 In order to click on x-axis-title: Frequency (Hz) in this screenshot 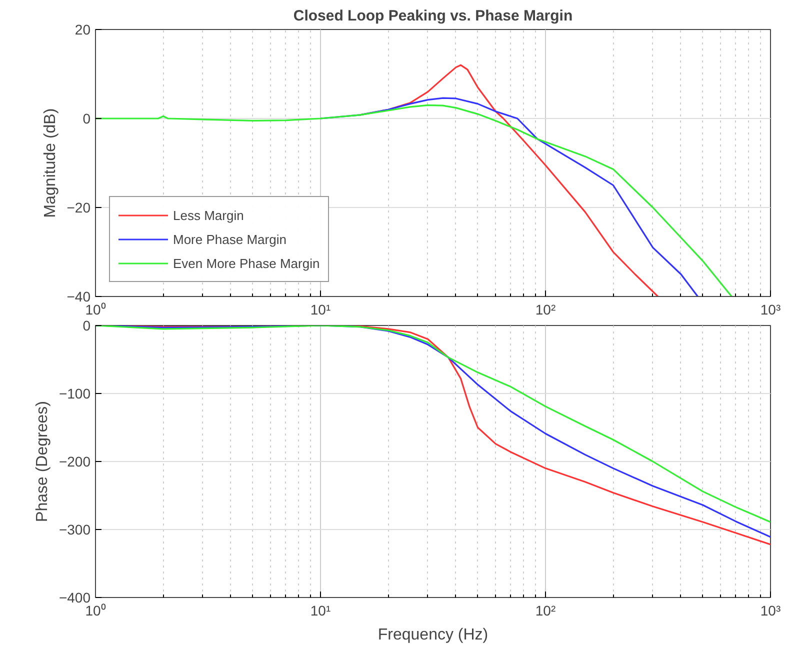, I will do `click(433, 635)`.